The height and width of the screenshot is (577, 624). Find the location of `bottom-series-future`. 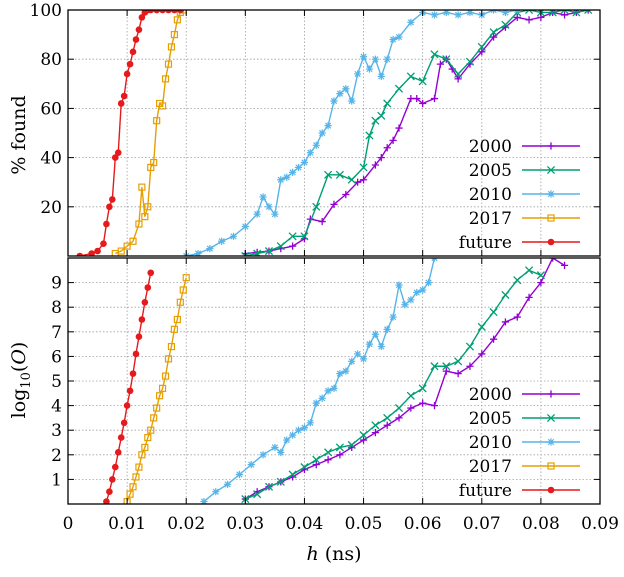

bottom-series-future is located at coordinates (129, 386).